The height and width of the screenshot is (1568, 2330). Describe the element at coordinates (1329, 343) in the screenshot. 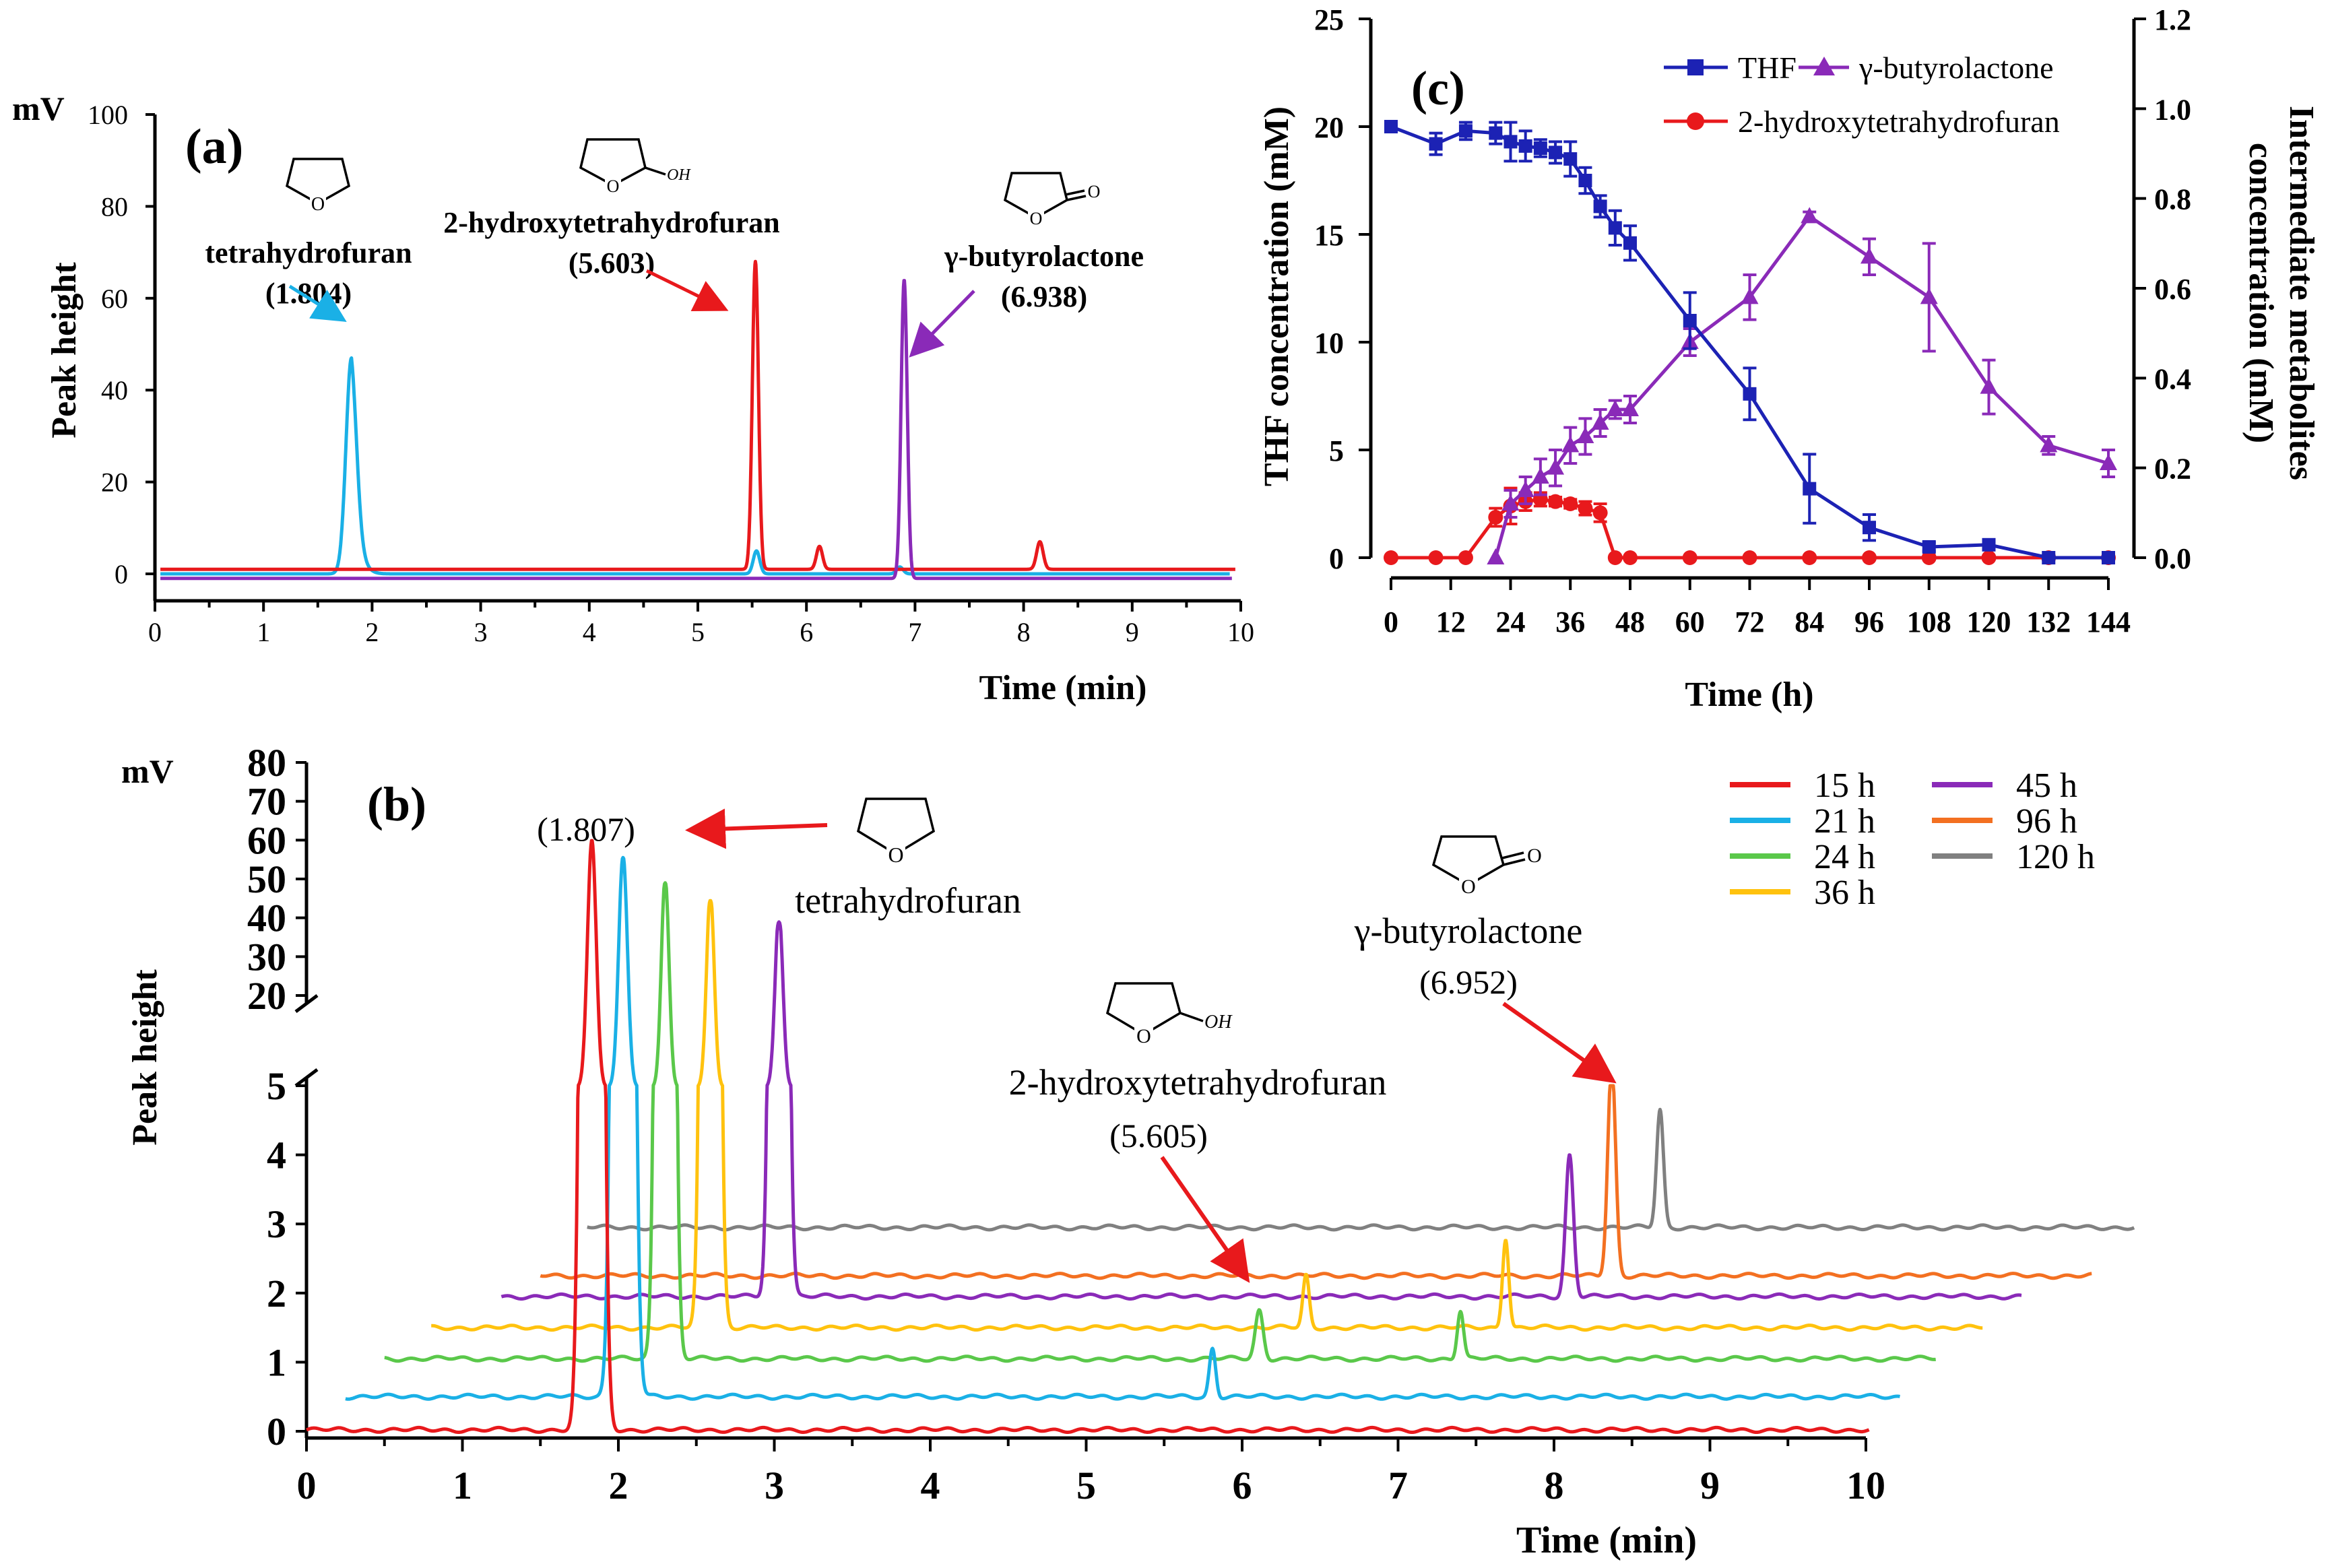

I see `c-y-tick-label-left: 10` at that location.